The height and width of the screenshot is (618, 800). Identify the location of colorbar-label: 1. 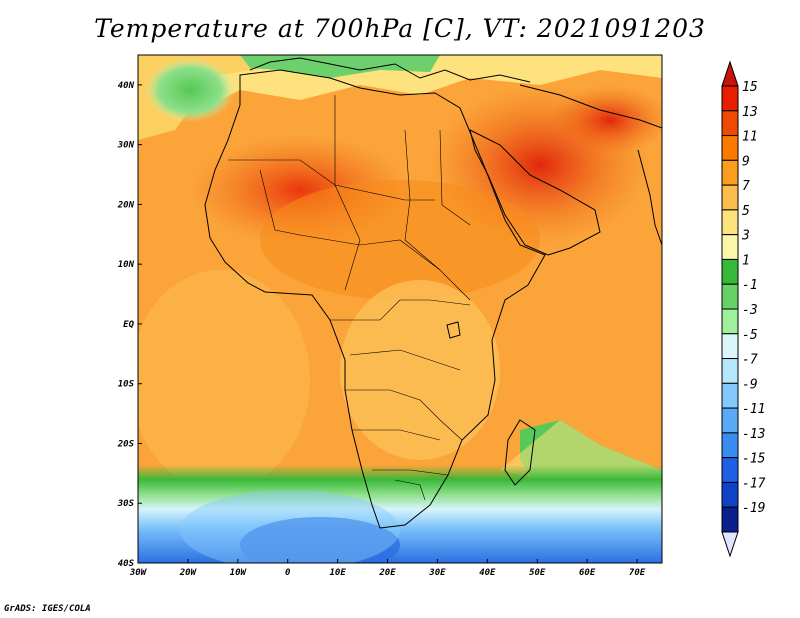
(746, 260).